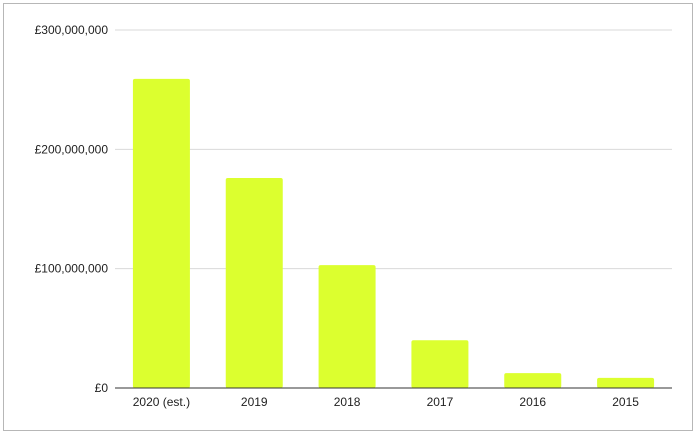  What do you see at coordinates (72, 269) in the screenshot?
I see `y-tick-label: £100,000,000` at bounding box center [72, 269].